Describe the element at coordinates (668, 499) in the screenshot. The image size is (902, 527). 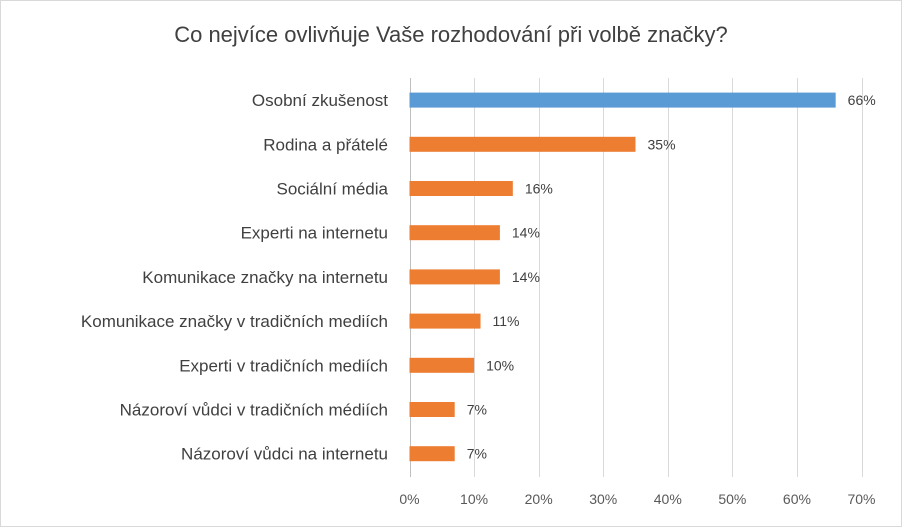
I see `x-tick-label: 40%` at that location.